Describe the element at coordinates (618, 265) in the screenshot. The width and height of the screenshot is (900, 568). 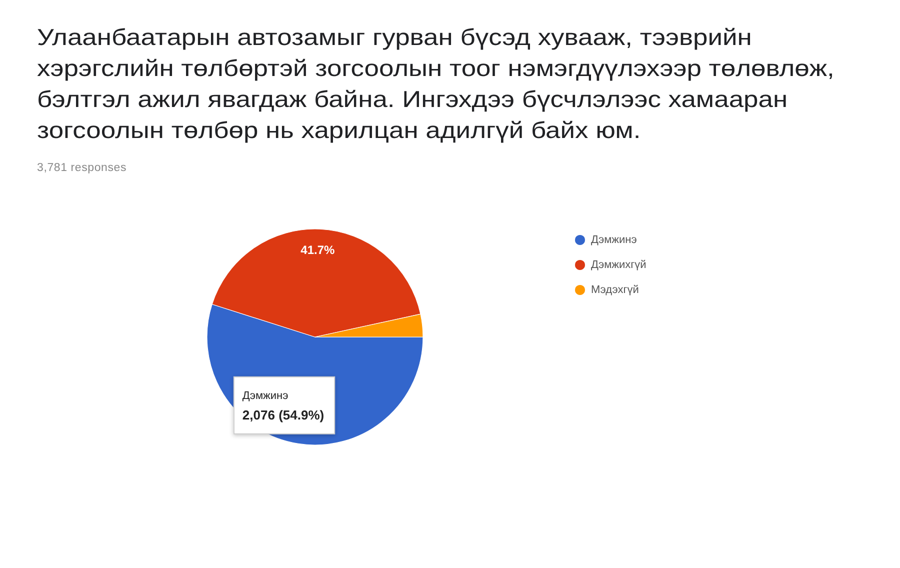
I see `legend-label: Дэмжихгүй` at that location.